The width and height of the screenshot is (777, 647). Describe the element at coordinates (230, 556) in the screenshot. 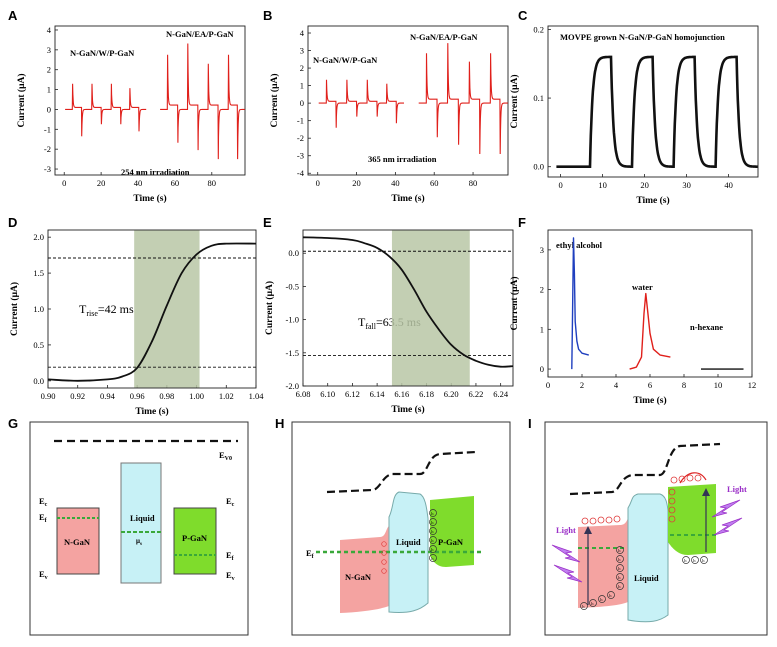

I see `g-ef-right: Ef` at that location.